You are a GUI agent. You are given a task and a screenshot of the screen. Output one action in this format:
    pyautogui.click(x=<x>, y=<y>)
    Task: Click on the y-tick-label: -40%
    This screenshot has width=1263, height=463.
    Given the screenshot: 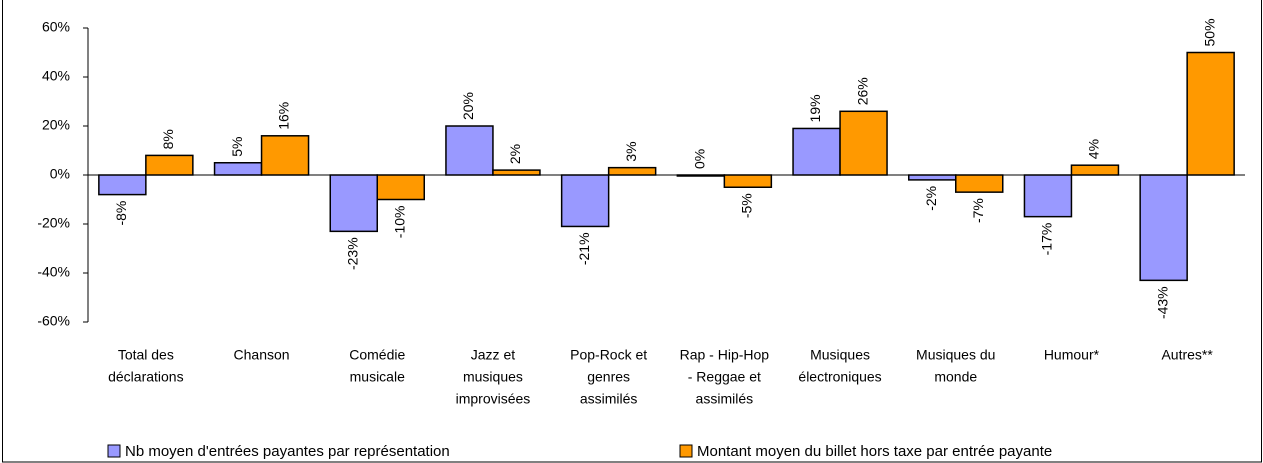 What is the action you would take?
    pyautogui.click(x=53, y=272)
    